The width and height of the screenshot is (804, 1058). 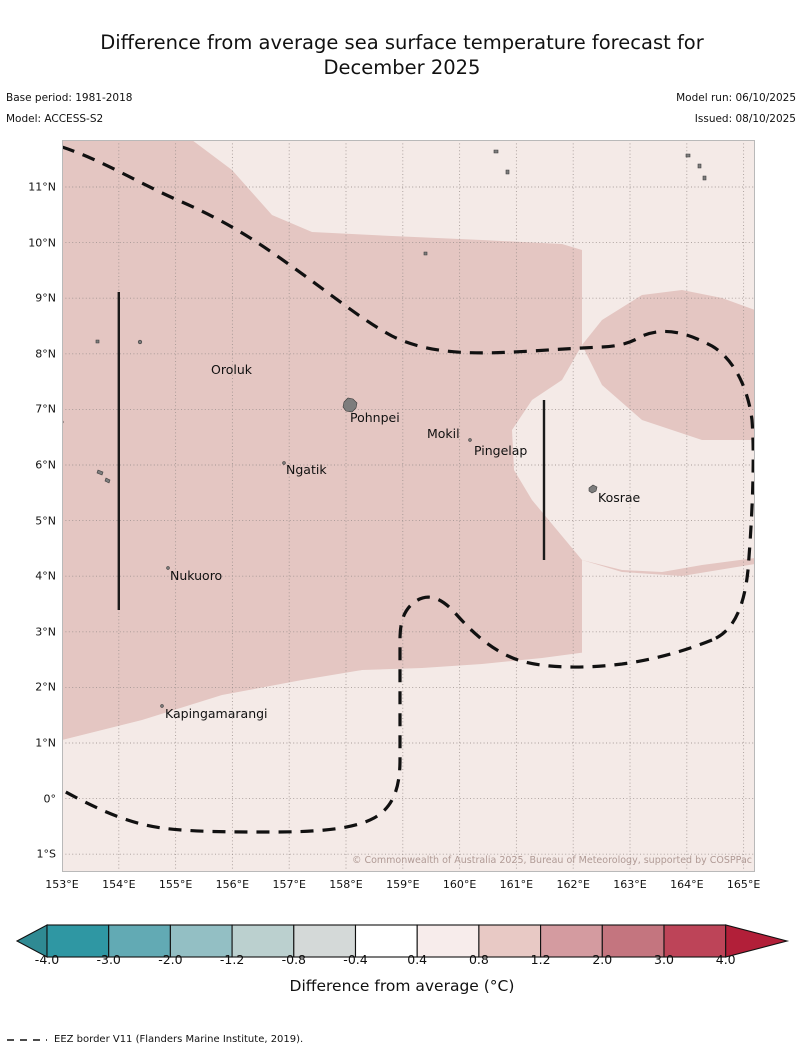 What do you see at coordinates (168, 568) in the screenshot?
I see `island-nukuoro-dot` at bounding box center [168, 568].